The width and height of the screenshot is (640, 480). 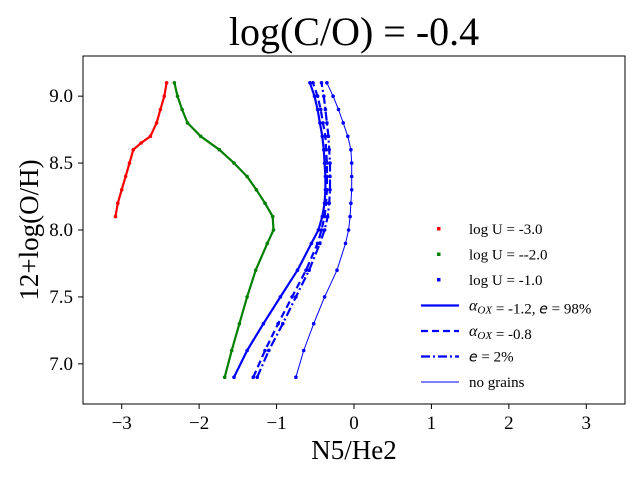 What do you see at coordinates (61, 364) in the screenshot?
I see `y-tick-label: 7.0` at bounding box center [61, 364].